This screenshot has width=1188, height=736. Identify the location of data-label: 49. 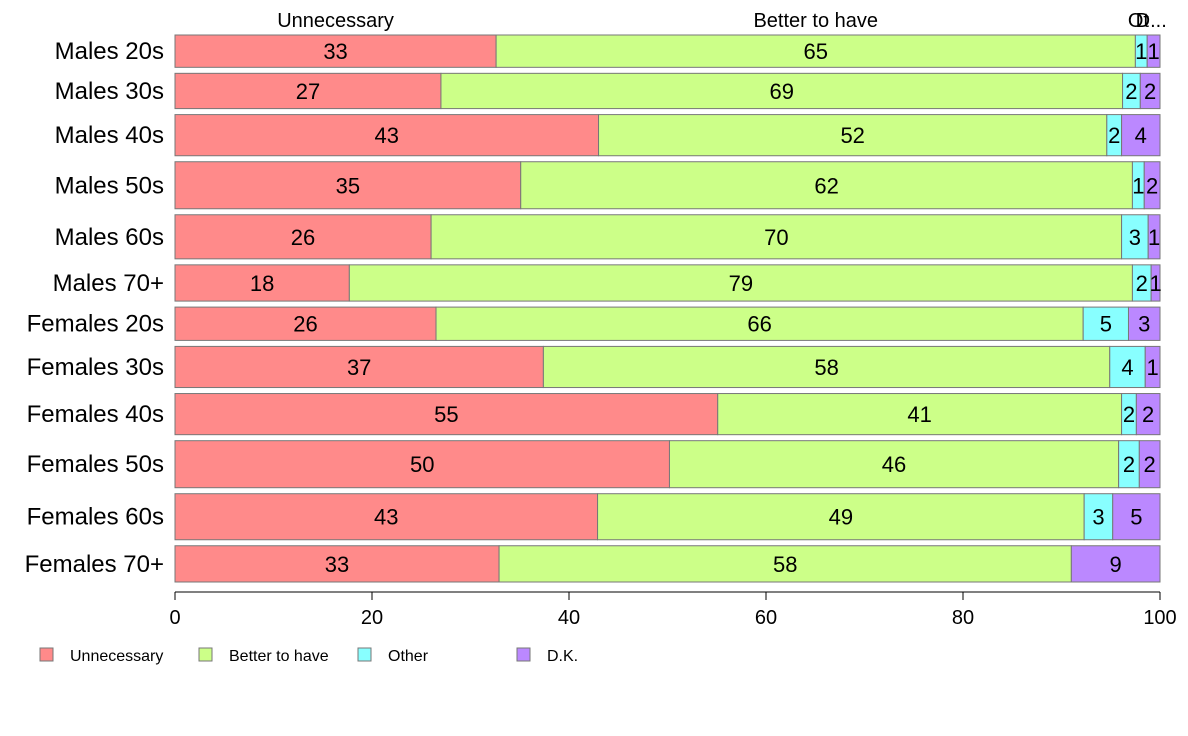
(841, 517).